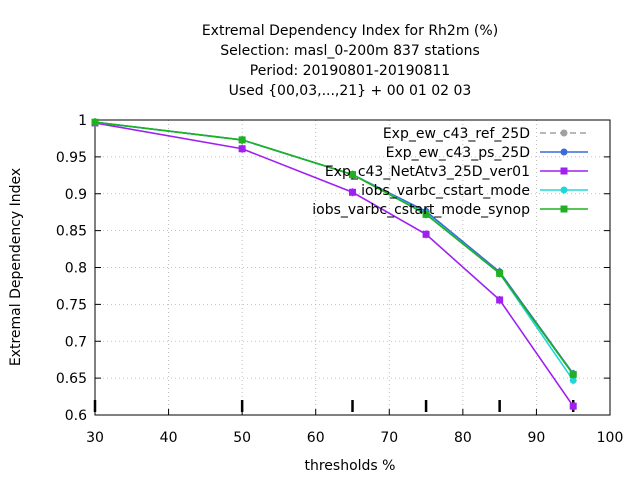  I want to click on x-tick-label: 90, so click(537, 438).